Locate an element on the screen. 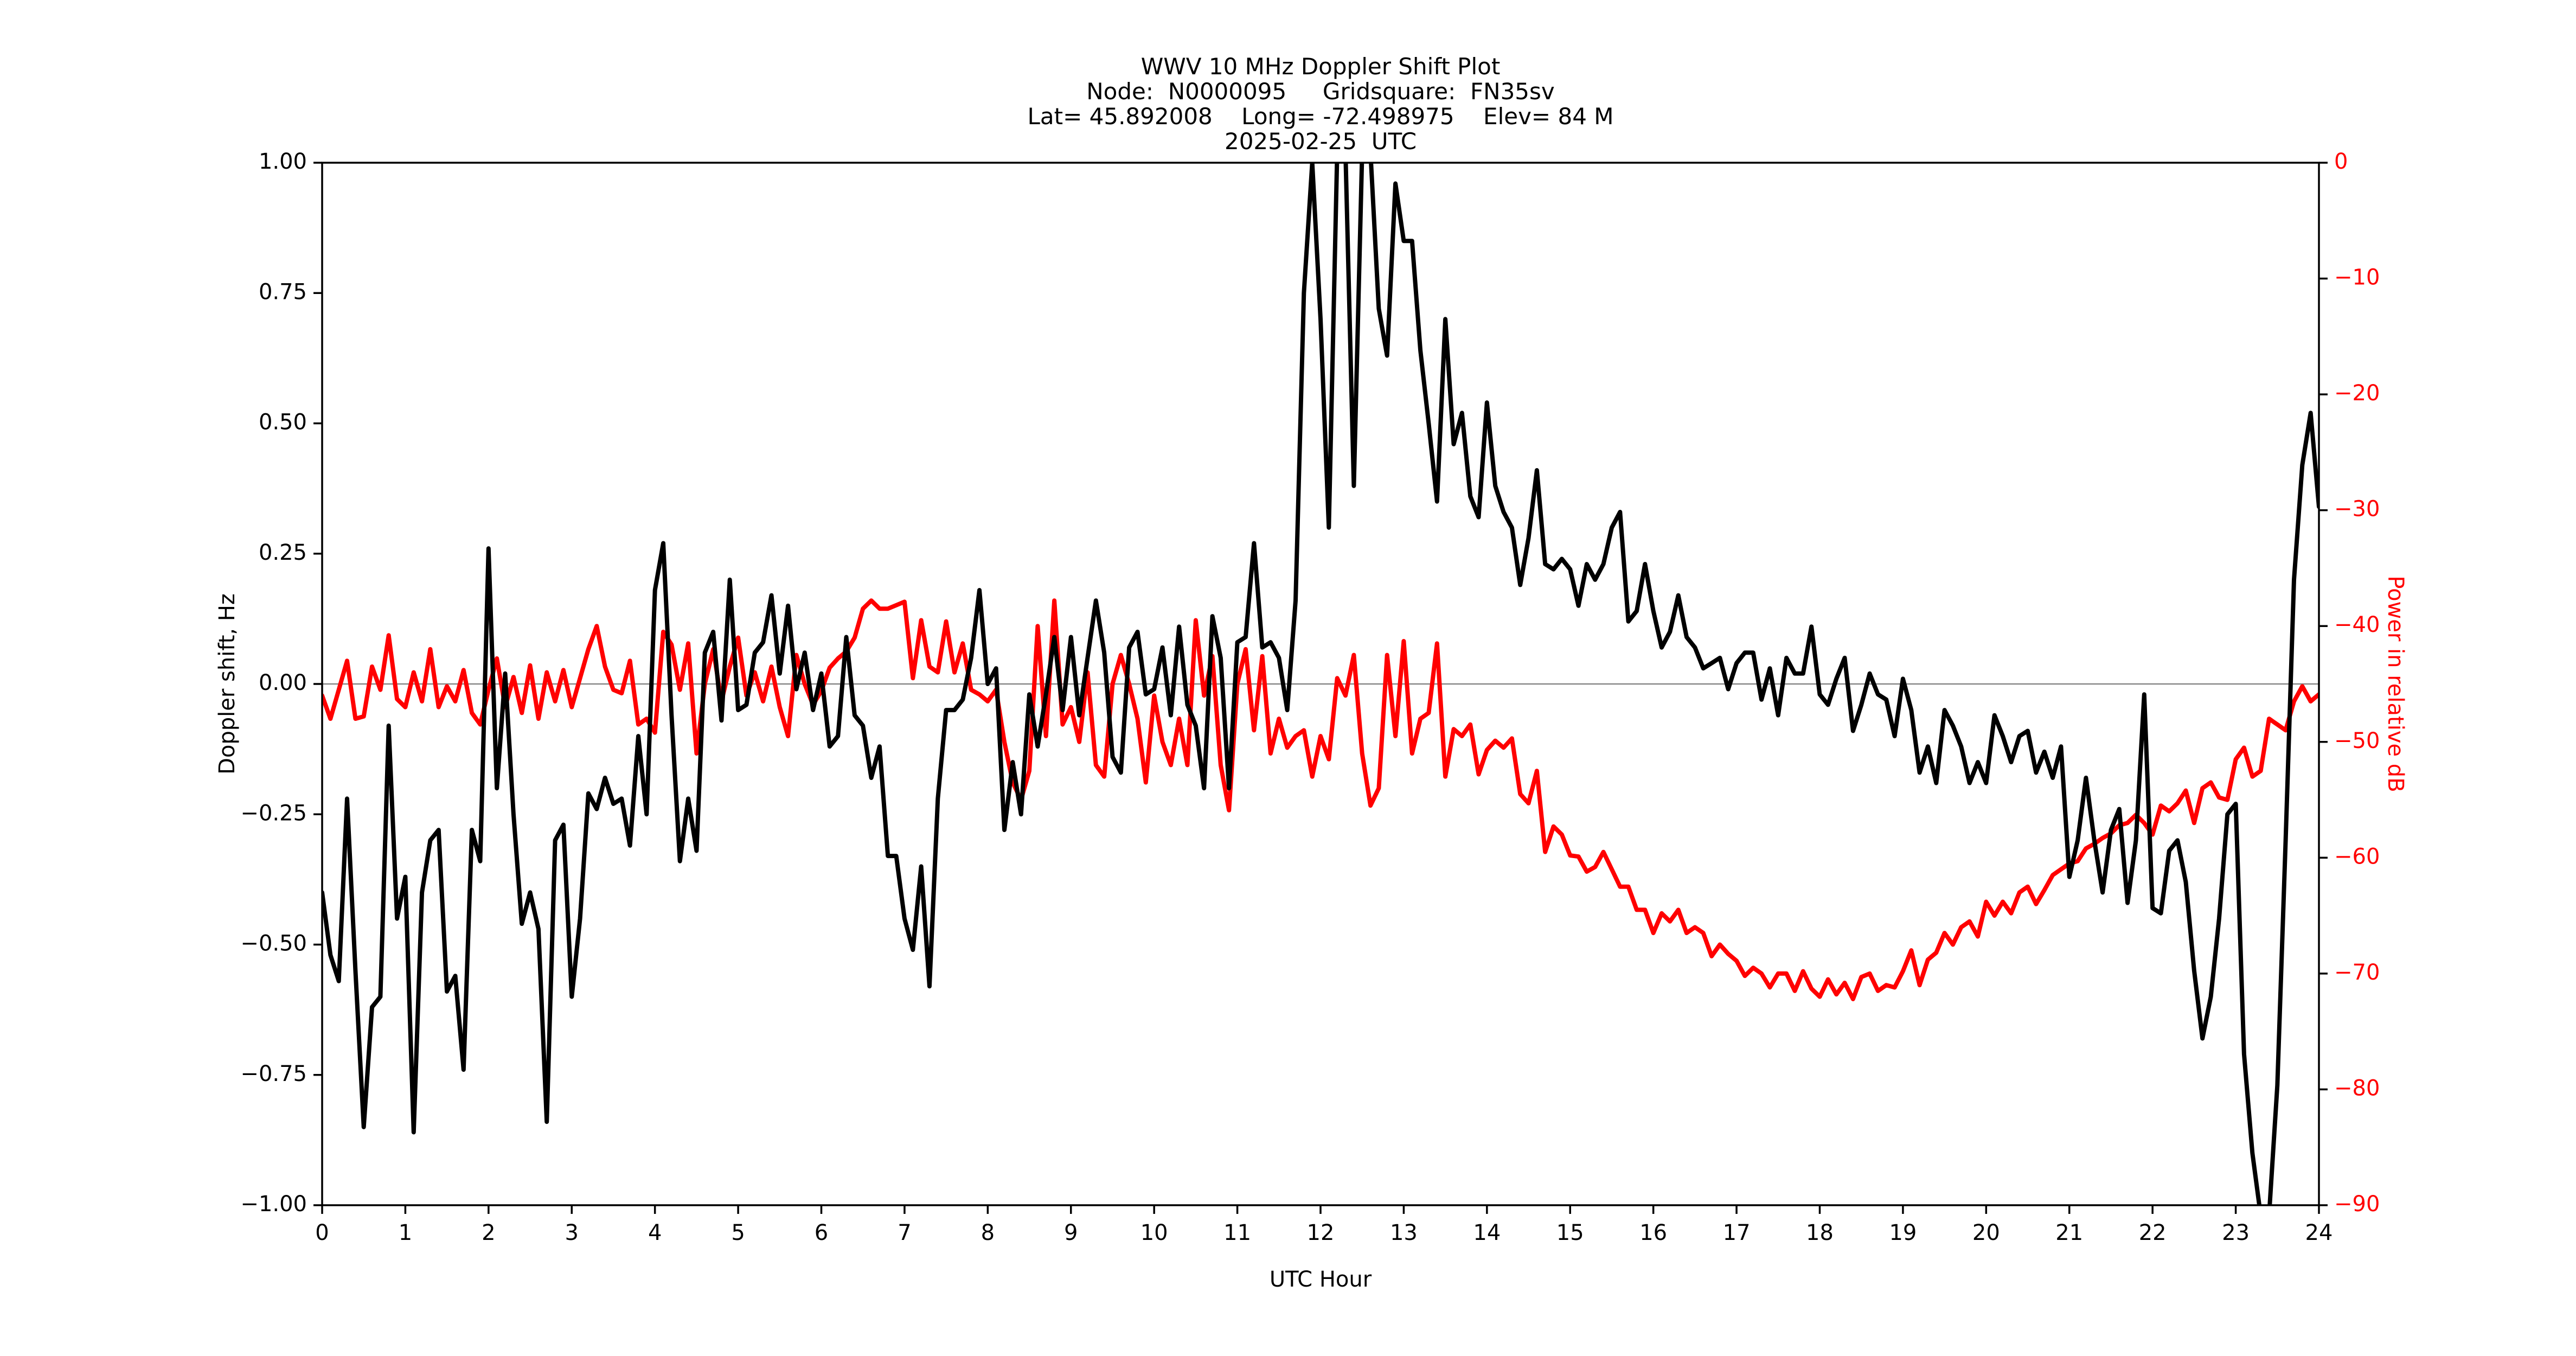  right-axis-label: Power in relative dB is located at coordinates (2395, 683).